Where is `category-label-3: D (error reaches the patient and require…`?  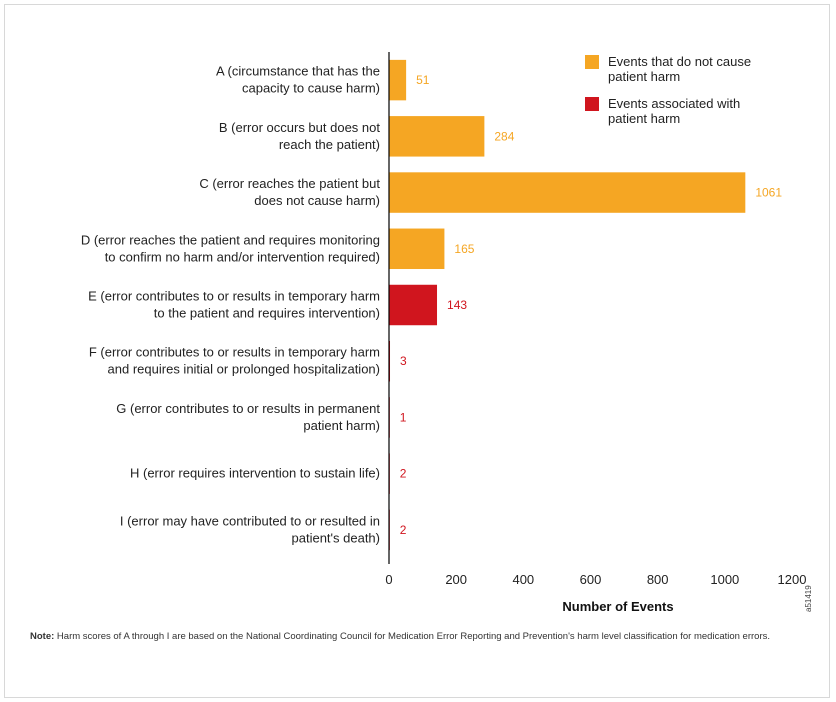 category-label-3: D (error reaches the patient and require… is located at coordinates (230, 248).